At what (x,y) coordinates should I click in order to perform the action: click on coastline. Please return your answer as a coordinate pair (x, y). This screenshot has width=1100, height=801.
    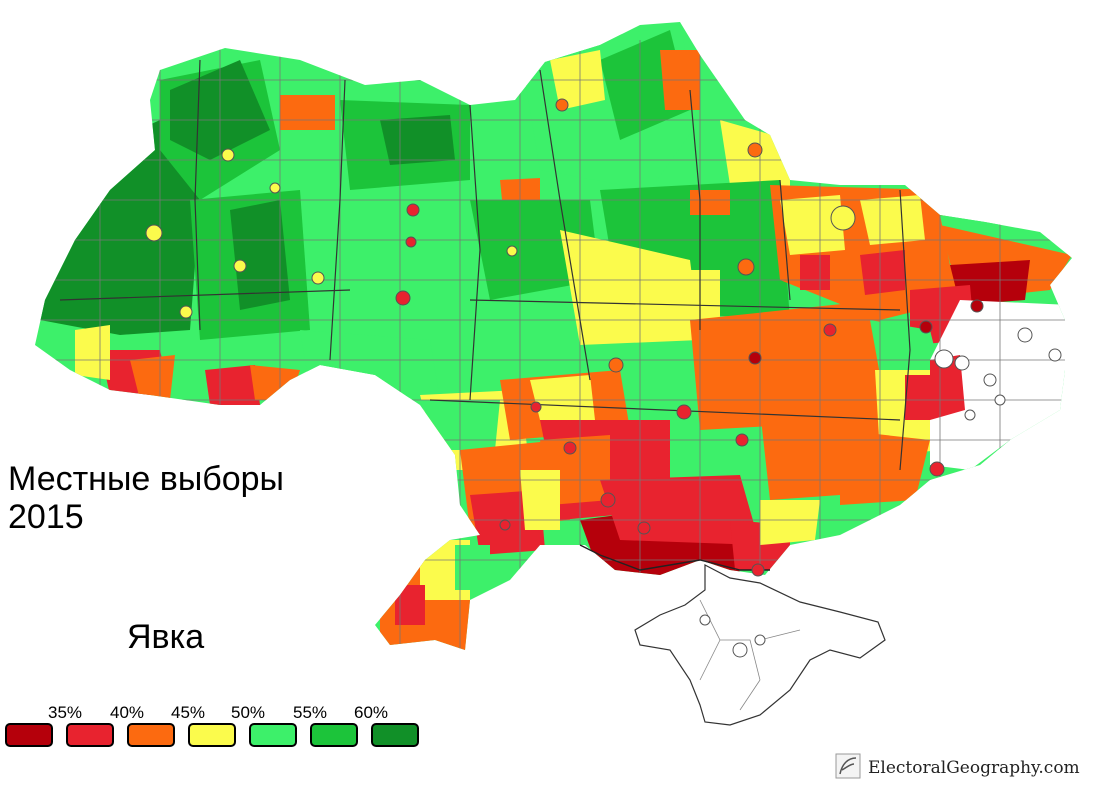
    Looking at the image, I should click on (674, 557).